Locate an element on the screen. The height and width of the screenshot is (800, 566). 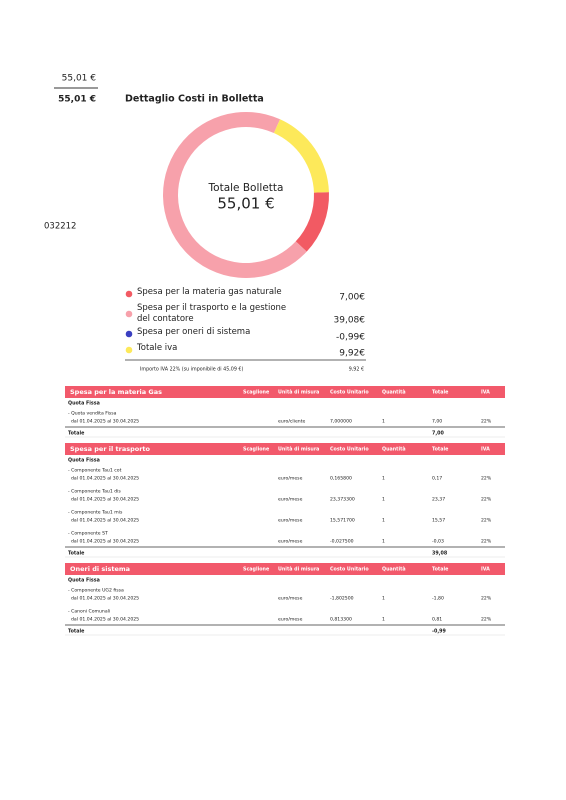
row-desc: - Componente Tau1 mis is located at coordinates (95, 513).